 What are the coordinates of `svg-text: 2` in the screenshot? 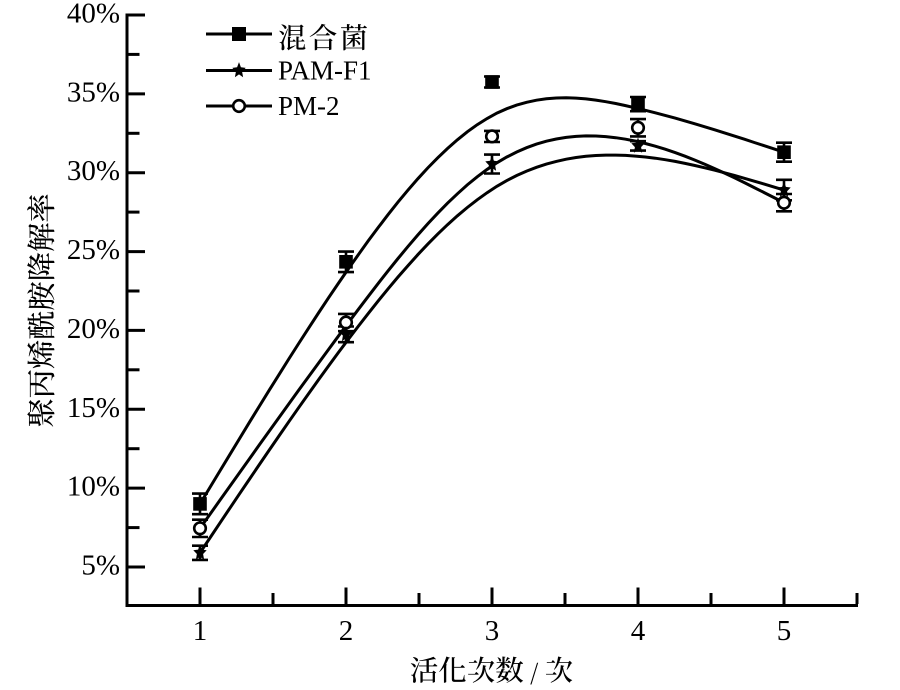 It's located at (346, 631).